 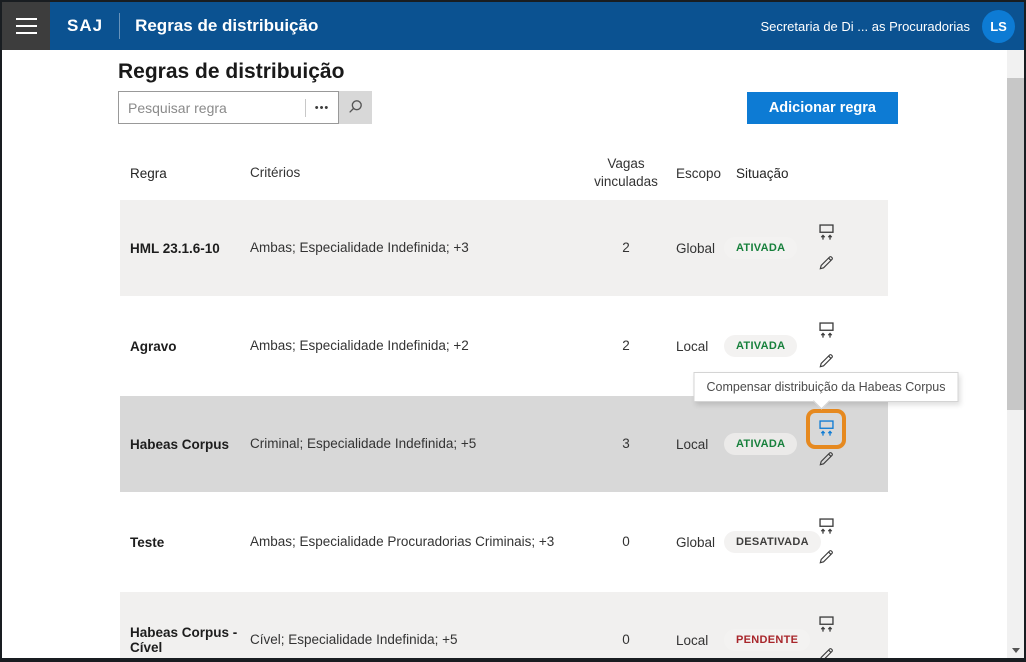 I want to click on rule-criteria: Cível; Especialidade Indefinida; +5, so click(x=354, y=640).